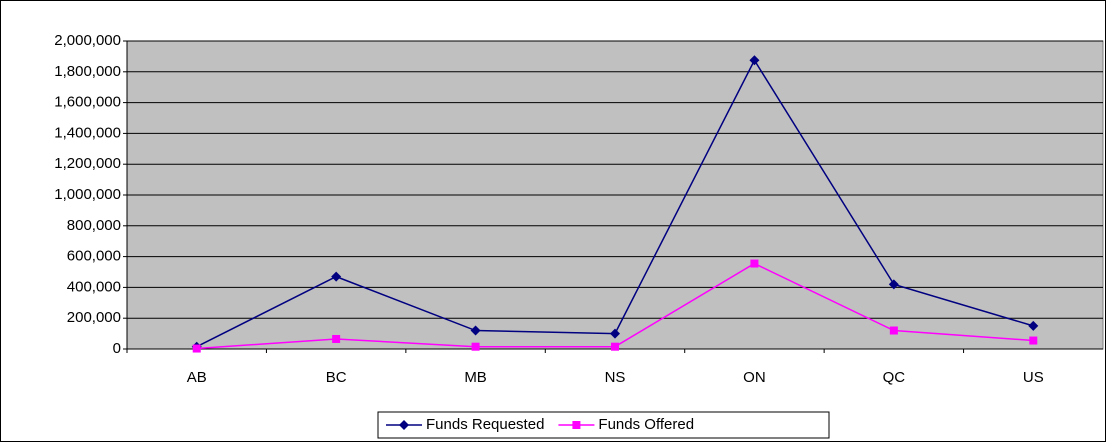 The width and height of the screenshot is (1106, 442). Describe the element at coordinates (475, 377) in the screenshot. I see `x-tick-label: MB` at that location.